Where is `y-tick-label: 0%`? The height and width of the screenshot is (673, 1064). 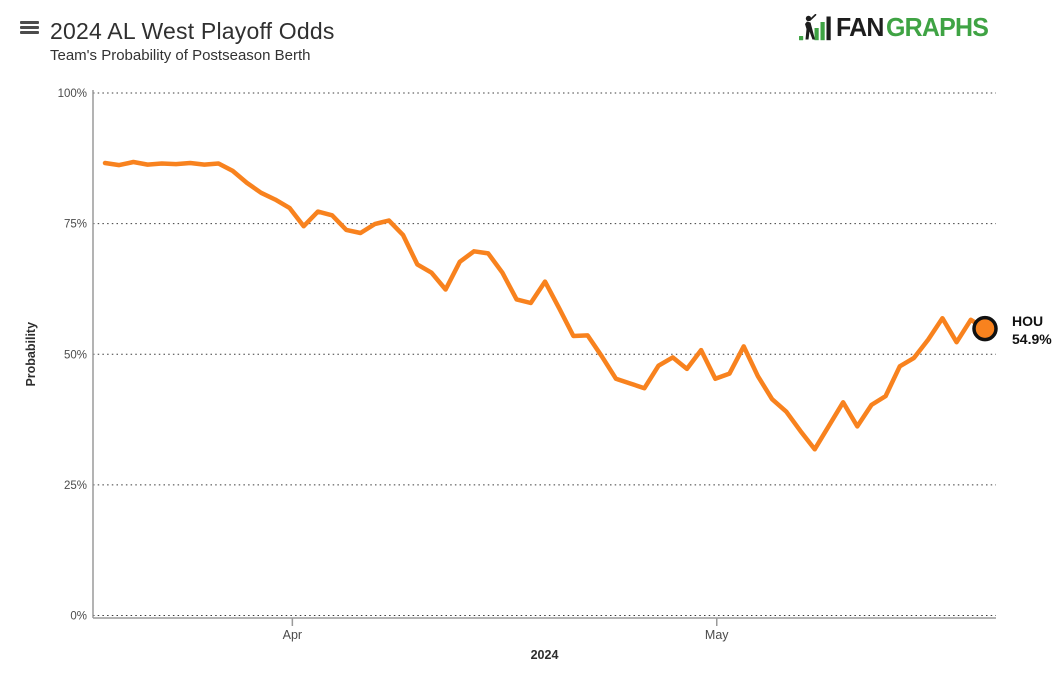 y-tick-label: 0% is located at coordinates (78, 617).